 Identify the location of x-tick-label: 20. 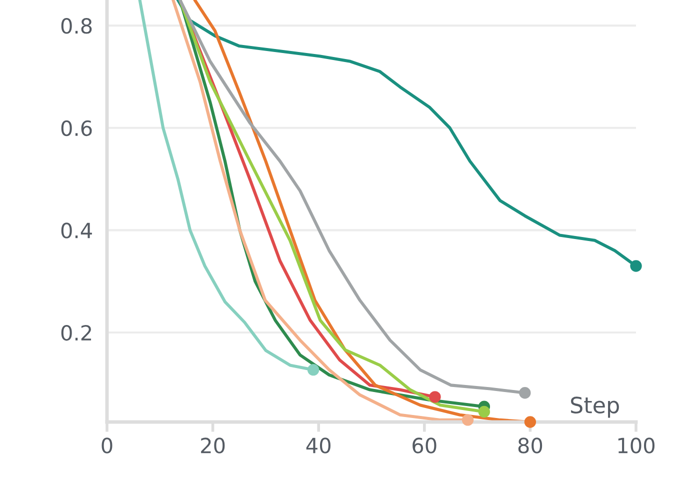
(213, 446).